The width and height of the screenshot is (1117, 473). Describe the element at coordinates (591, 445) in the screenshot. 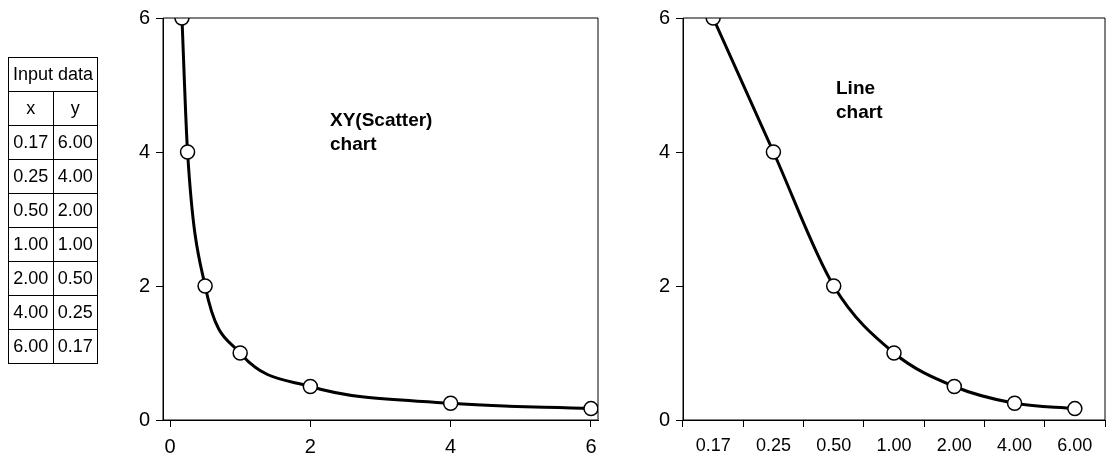

I see `x-tick-label: 6` at that location.